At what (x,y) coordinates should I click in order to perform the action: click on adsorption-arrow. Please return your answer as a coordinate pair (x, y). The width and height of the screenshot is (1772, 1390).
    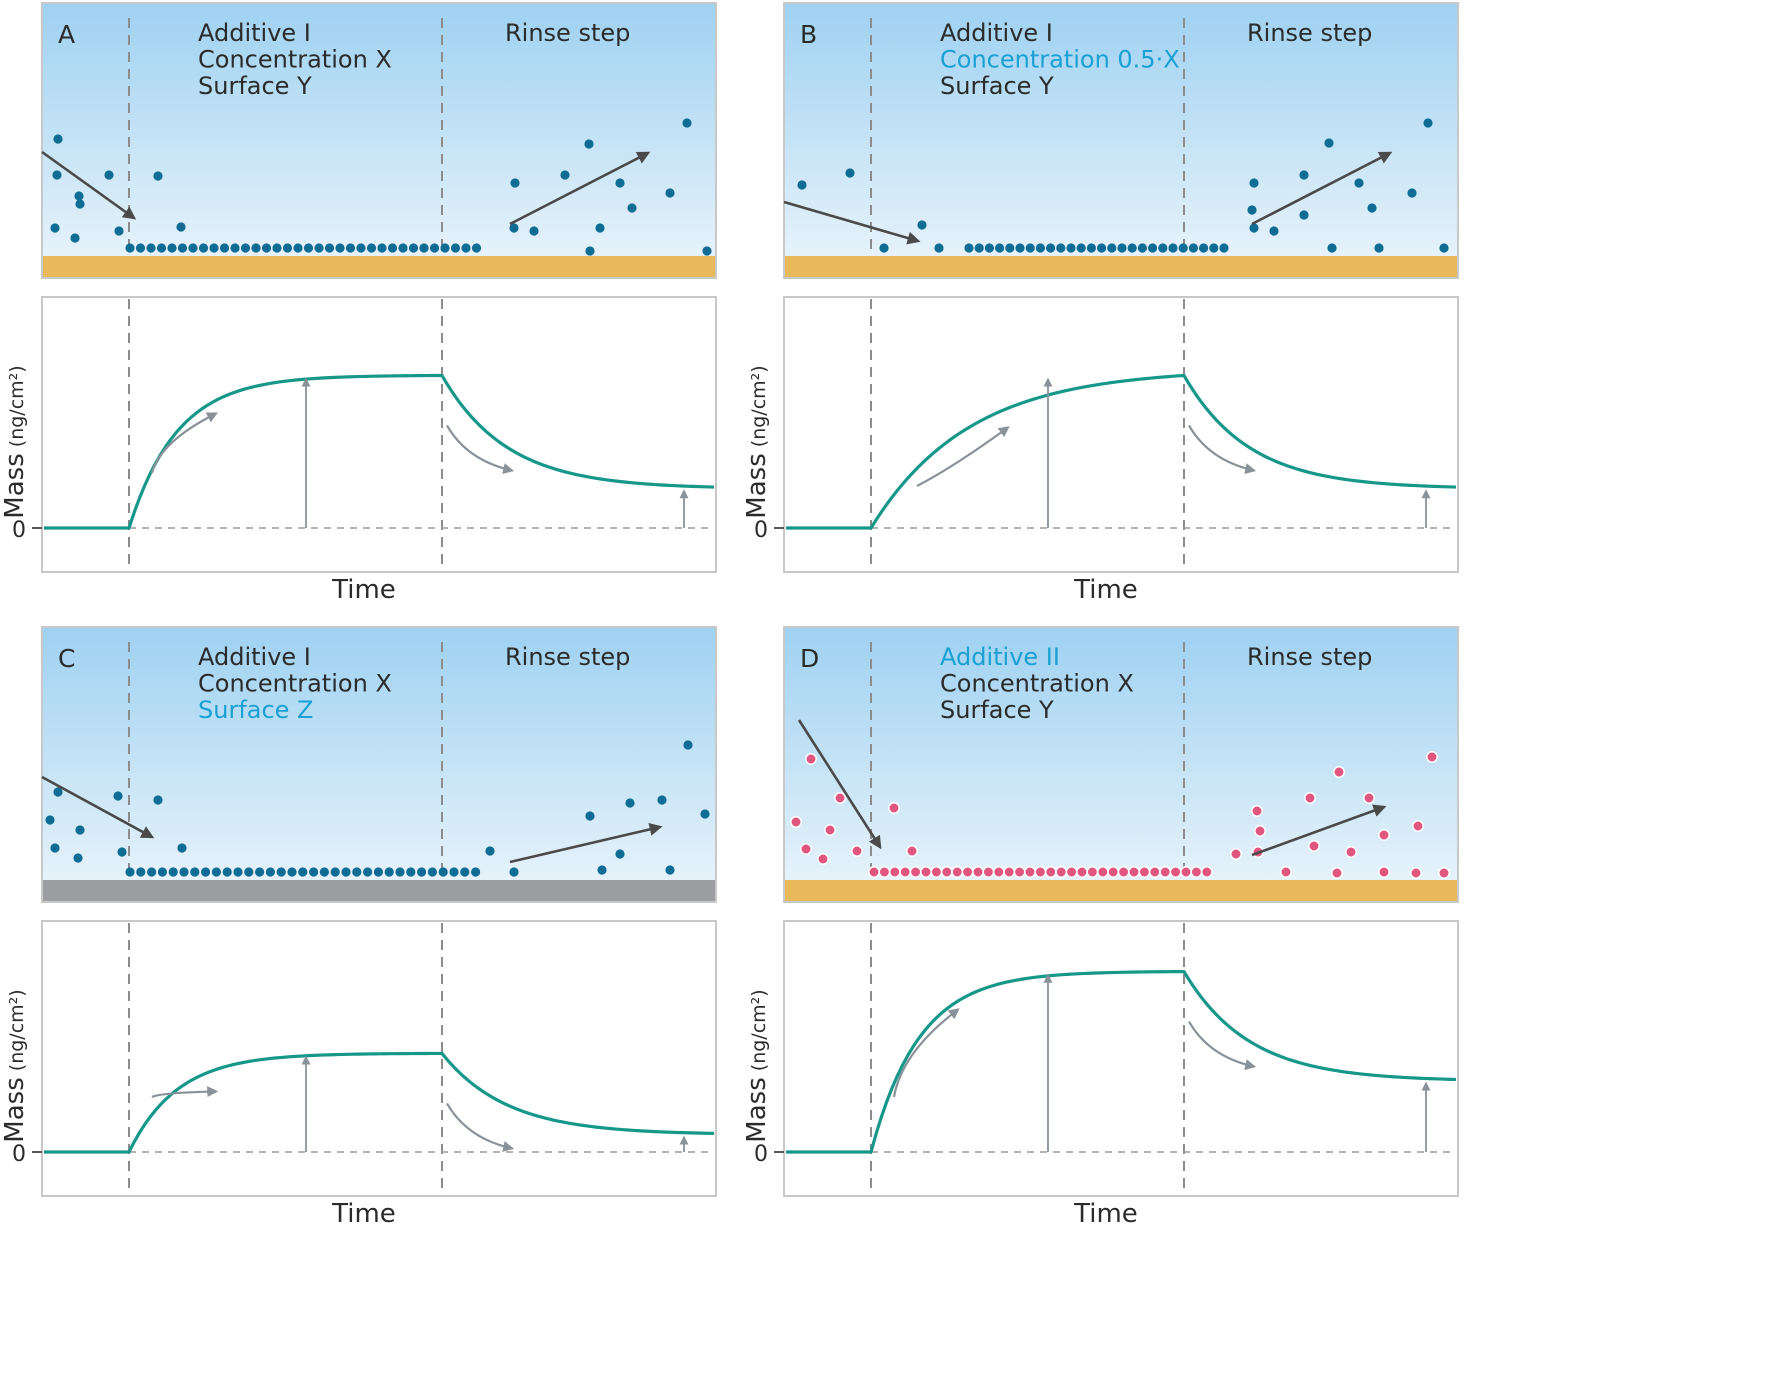
    Looking at the image, I should click on (98, 807).